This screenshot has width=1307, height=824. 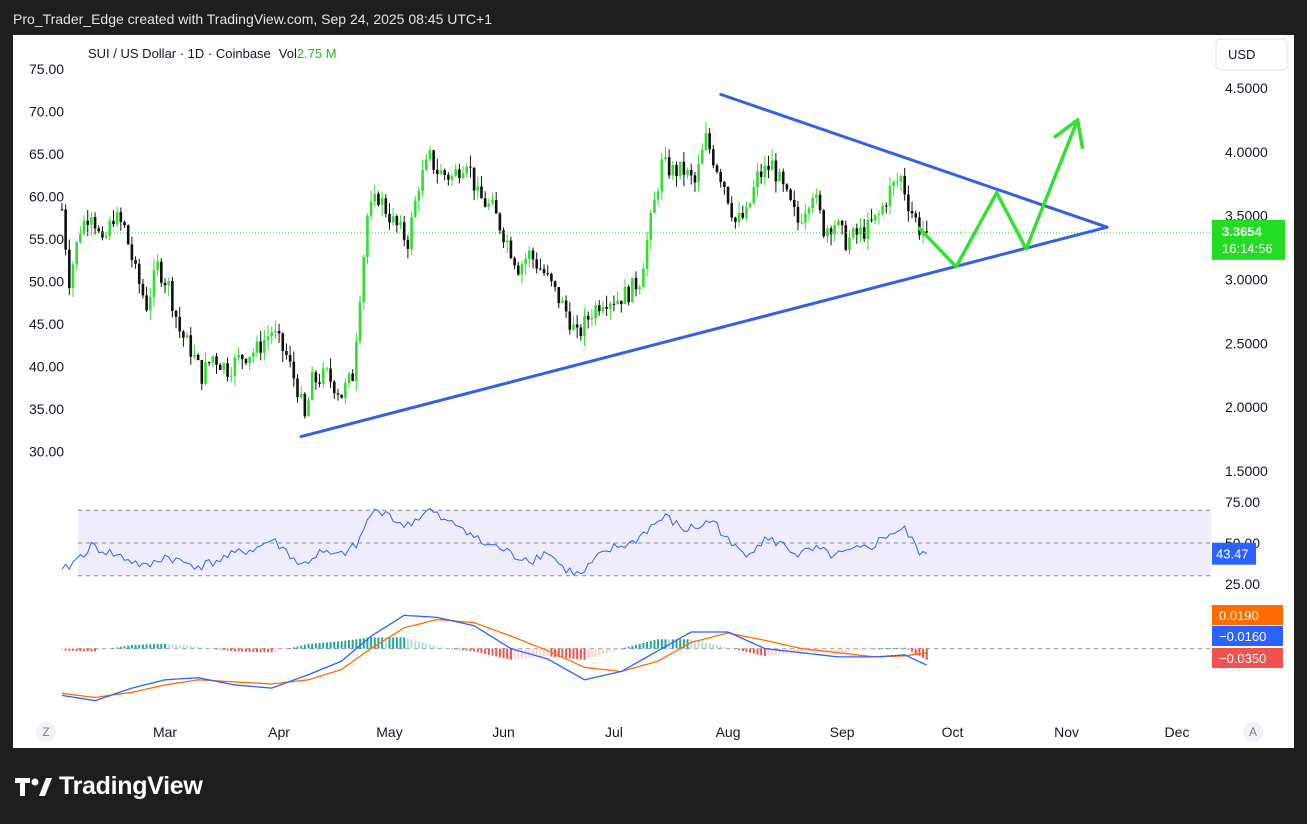 What do you see at coordinates (1253, 732) in the screenshot?
I see `auto-scale-button` at bounding box center [1253, 732].